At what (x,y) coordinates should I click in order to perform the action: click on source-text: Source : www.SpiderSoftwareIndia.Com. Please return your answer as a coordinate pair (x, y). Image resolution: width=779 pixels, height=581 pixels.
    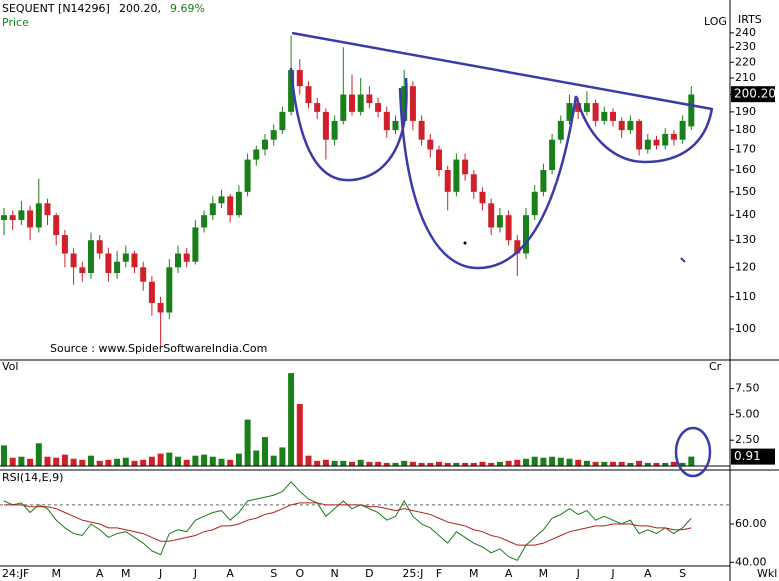
    Looking at the image, I should click on (158, 348).